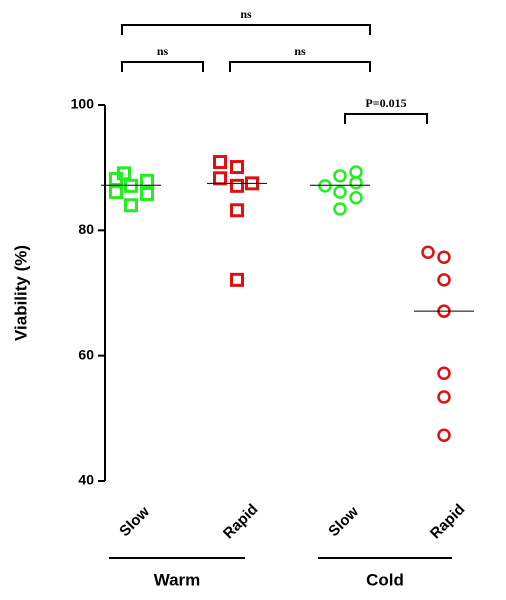 The height and width of the screenshot is (600, 506). Describe the element at coordinates (86, 480) in the screenshot. I see `y-tick-label: 40` at that location.